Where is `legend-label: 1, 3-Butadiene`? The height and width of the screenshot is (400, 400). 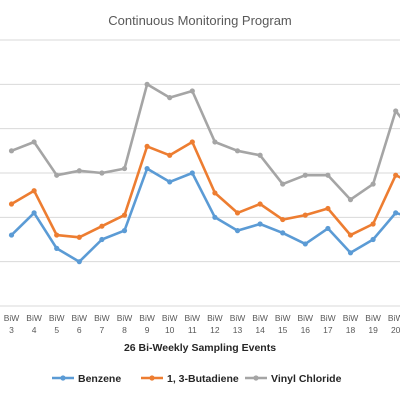
legend-label: 1, 3-Butadiene is located at coordinates (203, 379).